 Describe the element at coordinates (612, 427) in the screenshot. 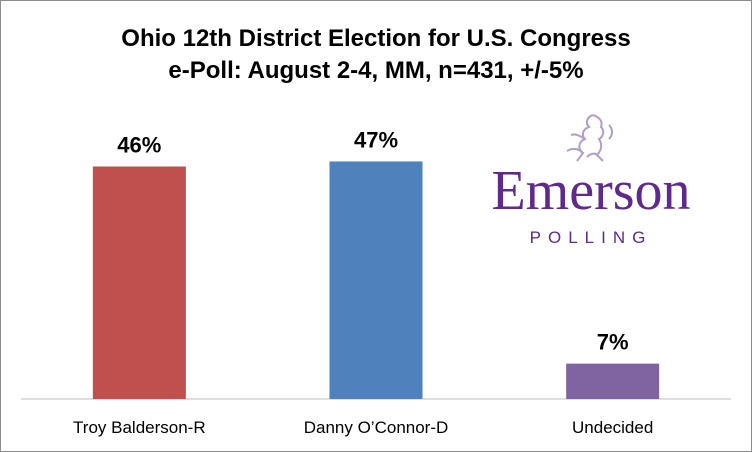

I see `x-tick-label-2: Undecided` at that location.